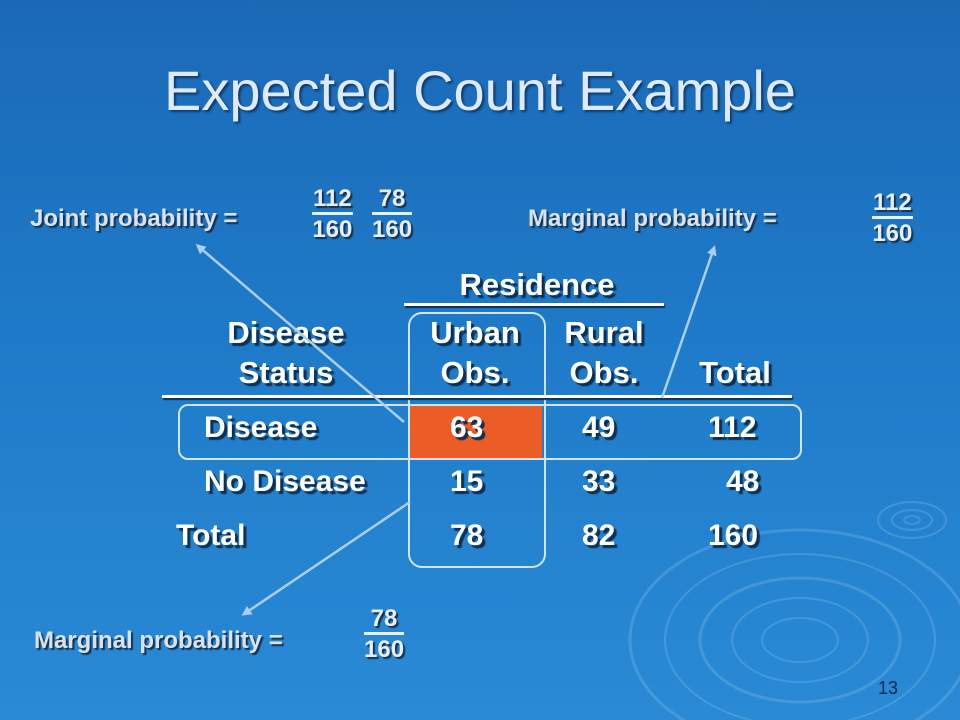  What do you see at coordinates (332, 200) in the screenshot?
I see `joint-fraction-1-numerator: 112` at bounding box center [332, 200].